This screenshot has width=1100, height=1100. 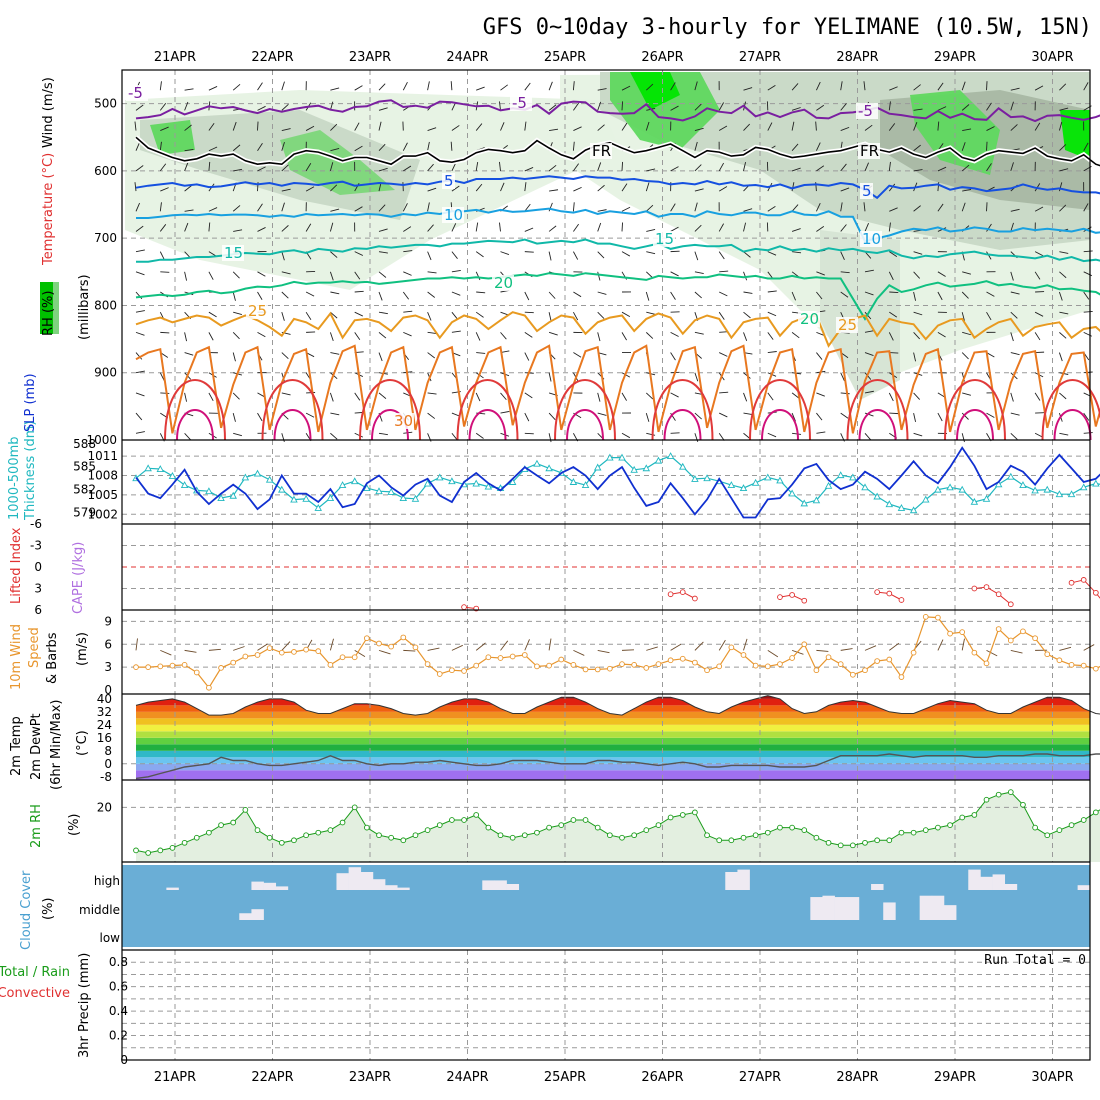 I want to click on wind10m-tick-label: 3, so click(x=108, y=667).